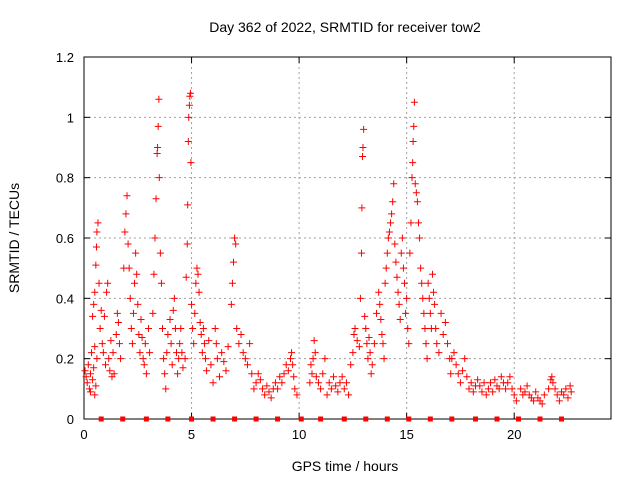  Describe the element at coordinates (65, 238) in the screenshot. I see `y-tick-label: 0.6` at that location.